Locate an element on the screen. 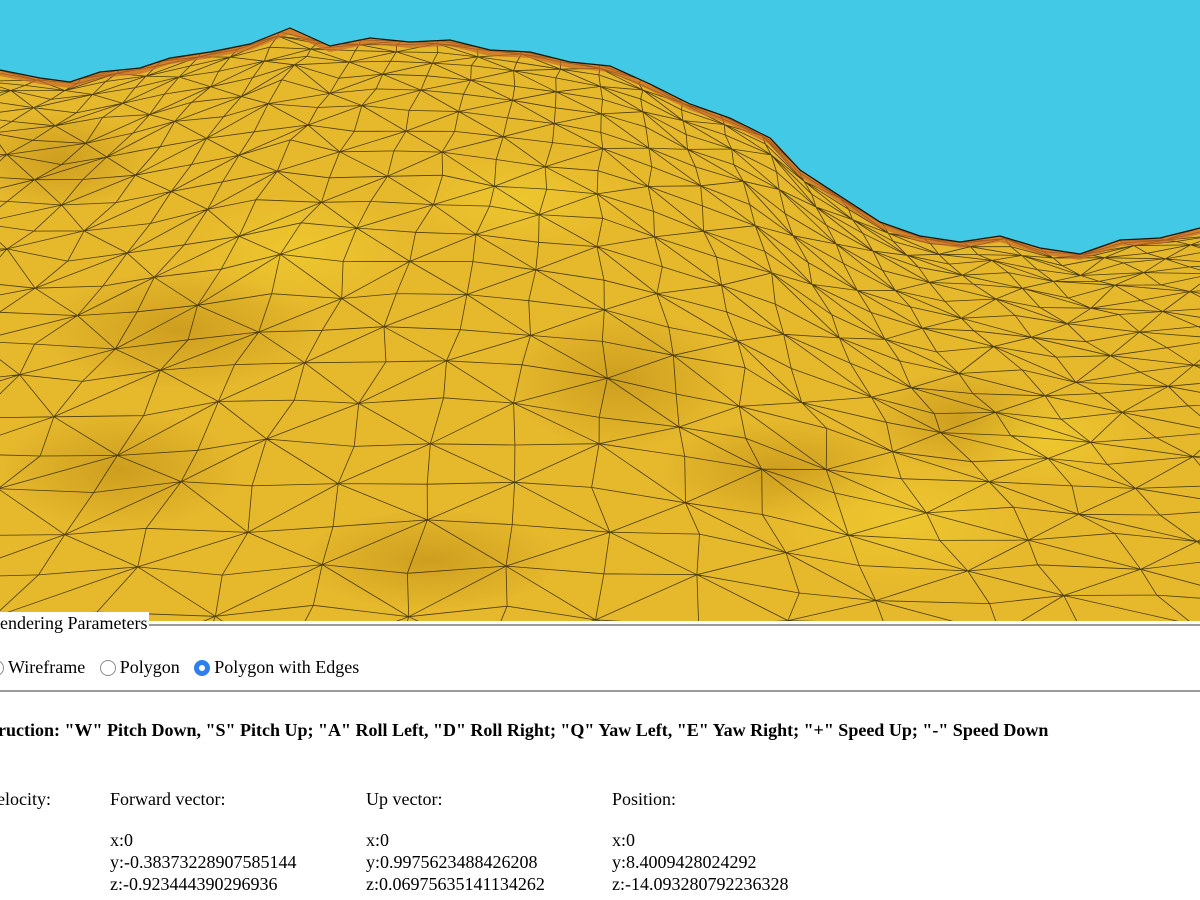 The width and height of the screenshot is (1200, 900). up-vector-label: Up vector: is located at coordinates (404, 799).